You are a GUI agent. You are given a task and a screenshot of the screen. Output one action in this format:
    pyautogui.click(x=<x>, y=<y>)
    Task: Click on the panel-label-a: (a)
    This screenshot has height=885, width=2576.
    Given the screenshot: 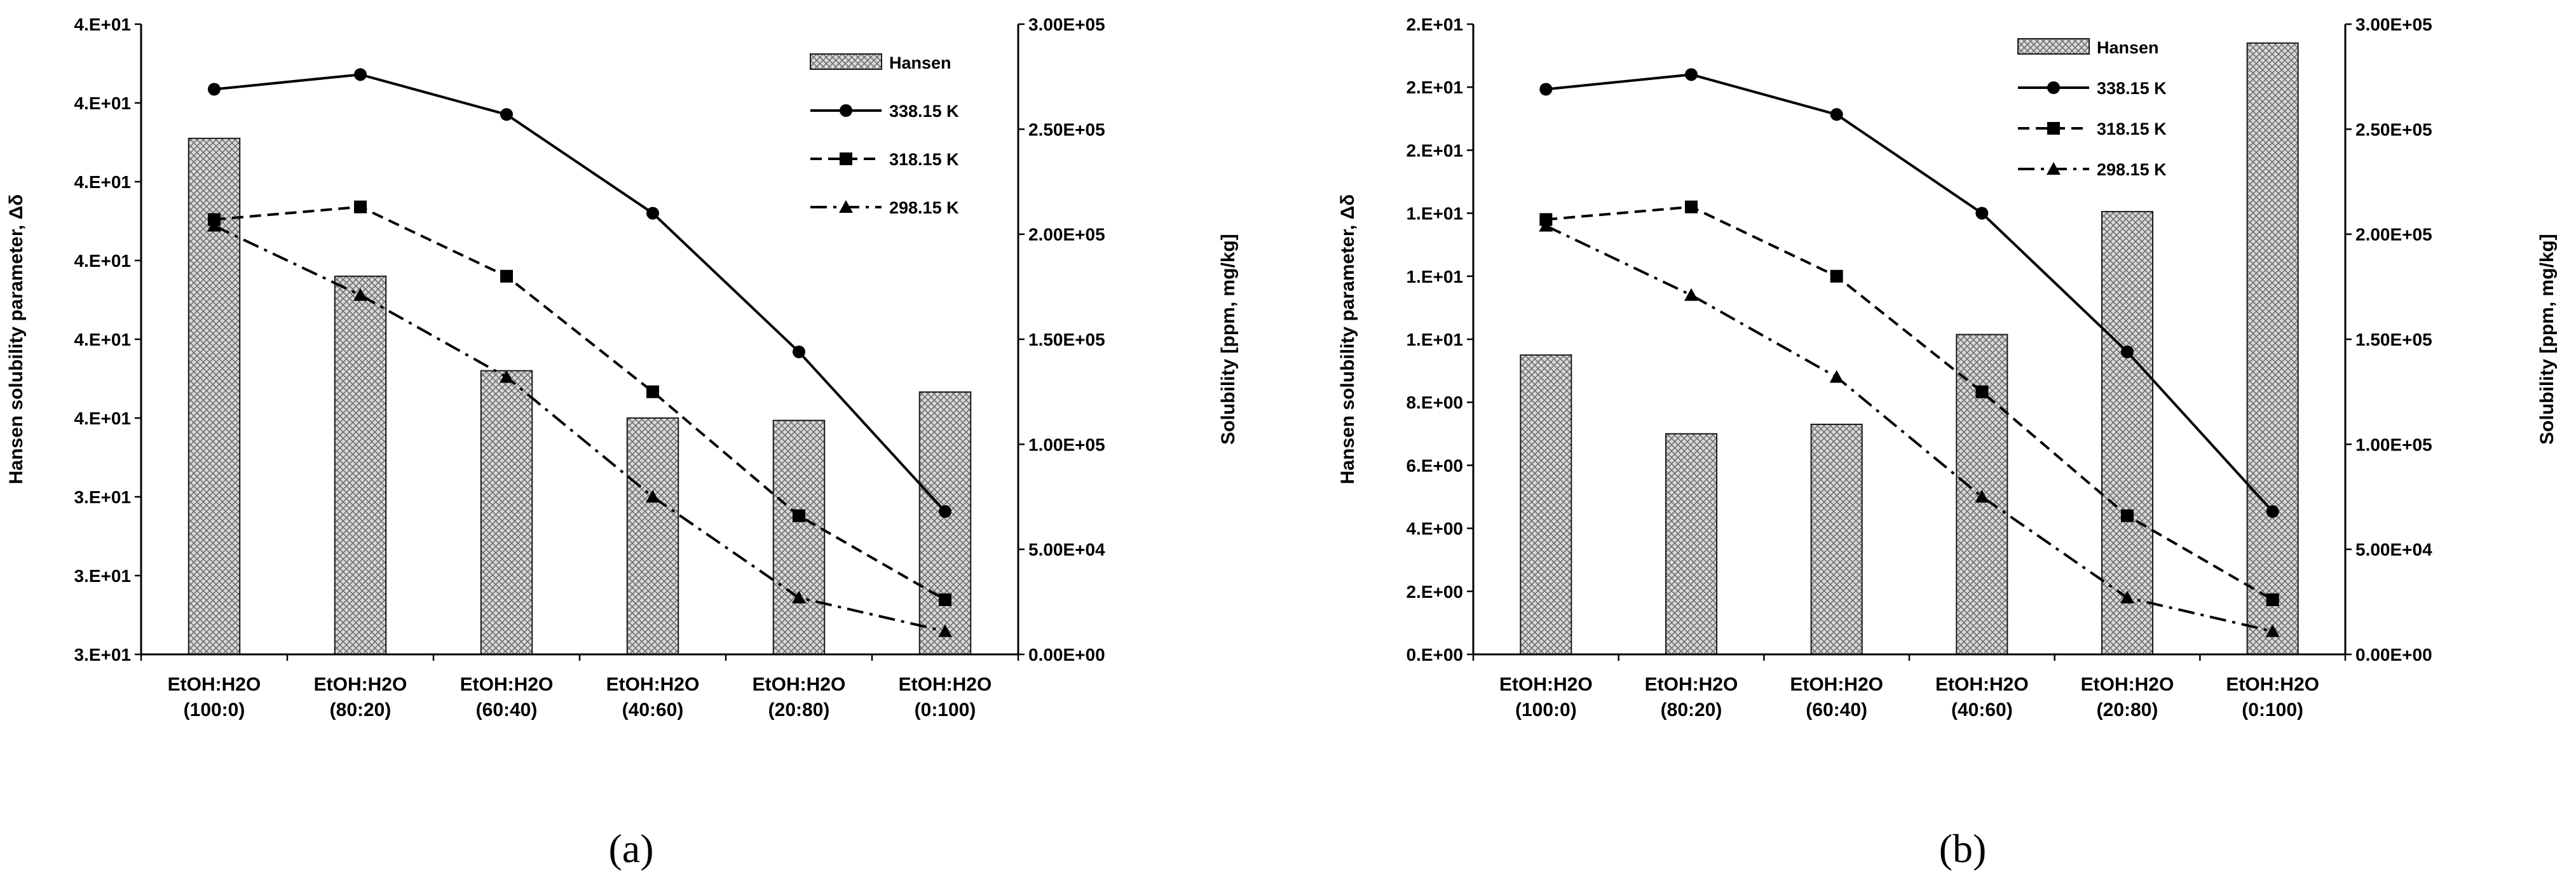 What is the action you would take?
    pyautogui.click(x=630, y=848)
    